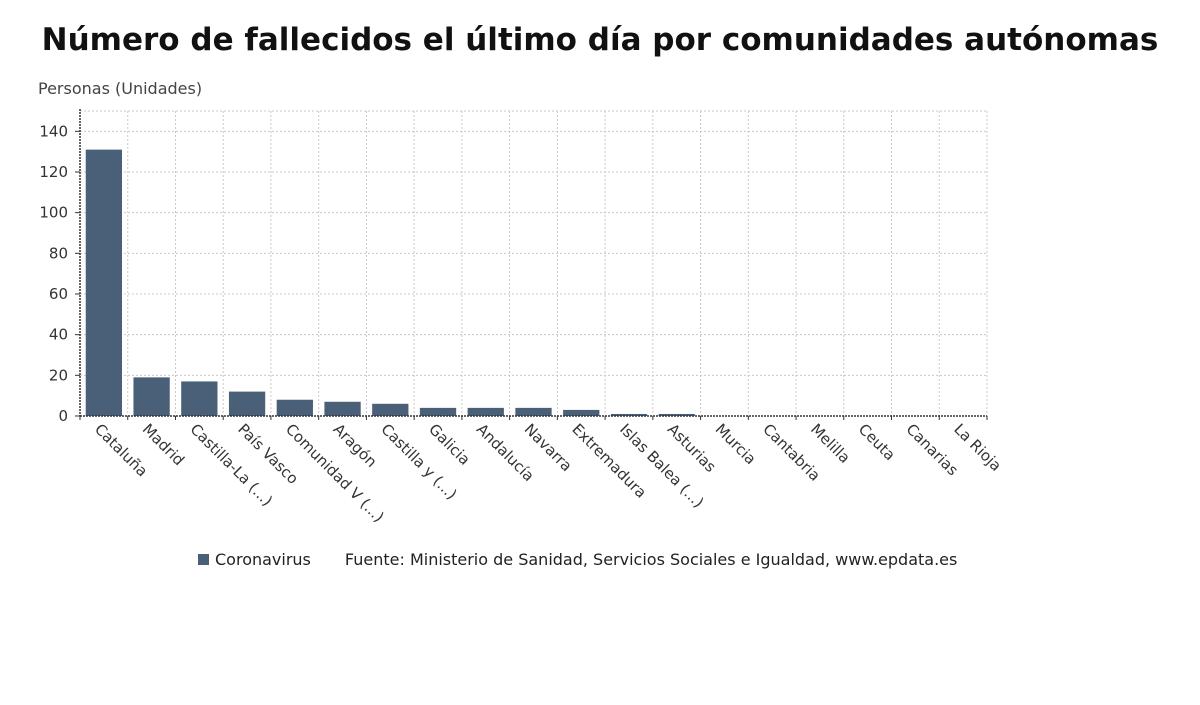 Image resolution: width=1200 pixels, height=705 pixels. Describe the element at coordinates (120, 88) in the screenshot. I see `y-axis-label: Personas (Unidades)` at that location.